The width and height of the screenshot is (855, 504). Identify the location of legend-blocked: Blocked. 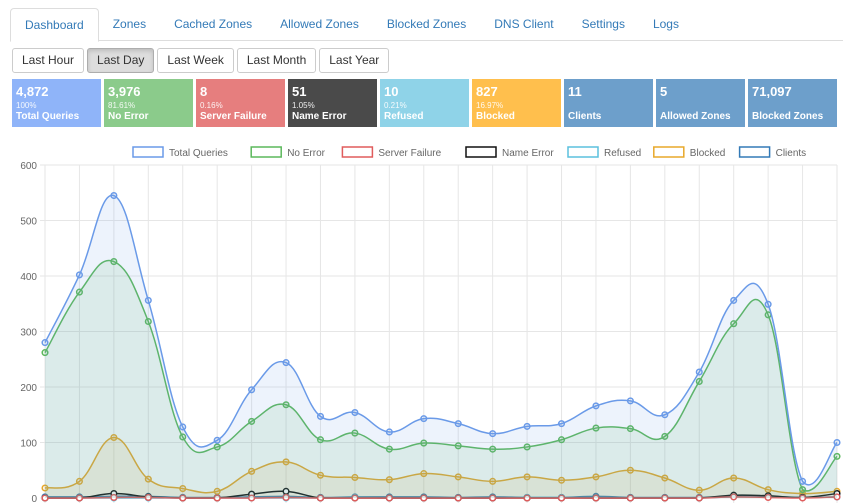
(689, 152).